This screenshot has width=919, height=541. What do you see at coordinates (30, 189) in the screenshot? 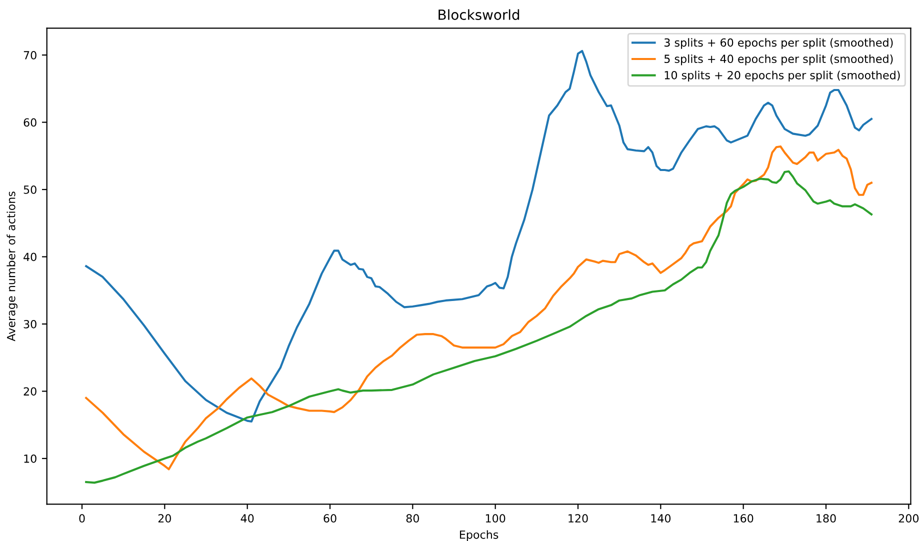
I see `y-tick-label: 50` at bounding box center [30, 189].